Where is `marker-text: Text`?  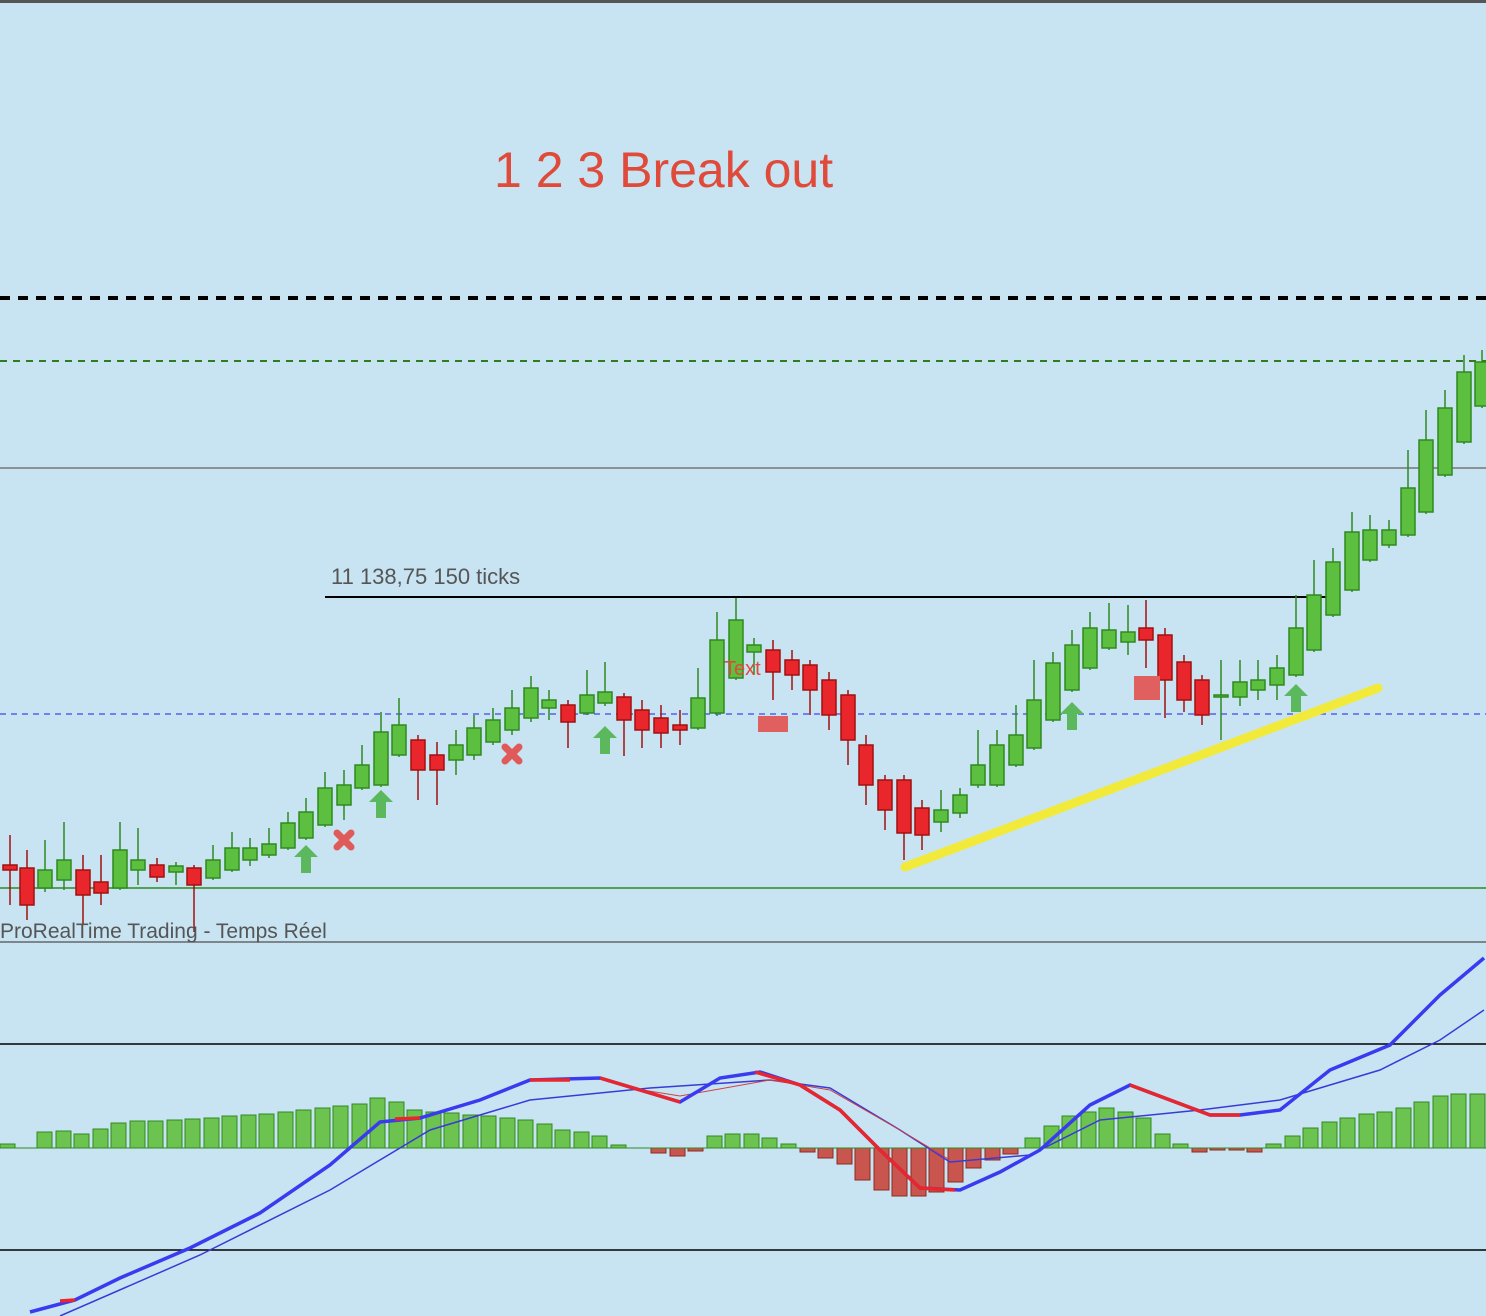 marker-text: Text is located at coordinates (742, 669).